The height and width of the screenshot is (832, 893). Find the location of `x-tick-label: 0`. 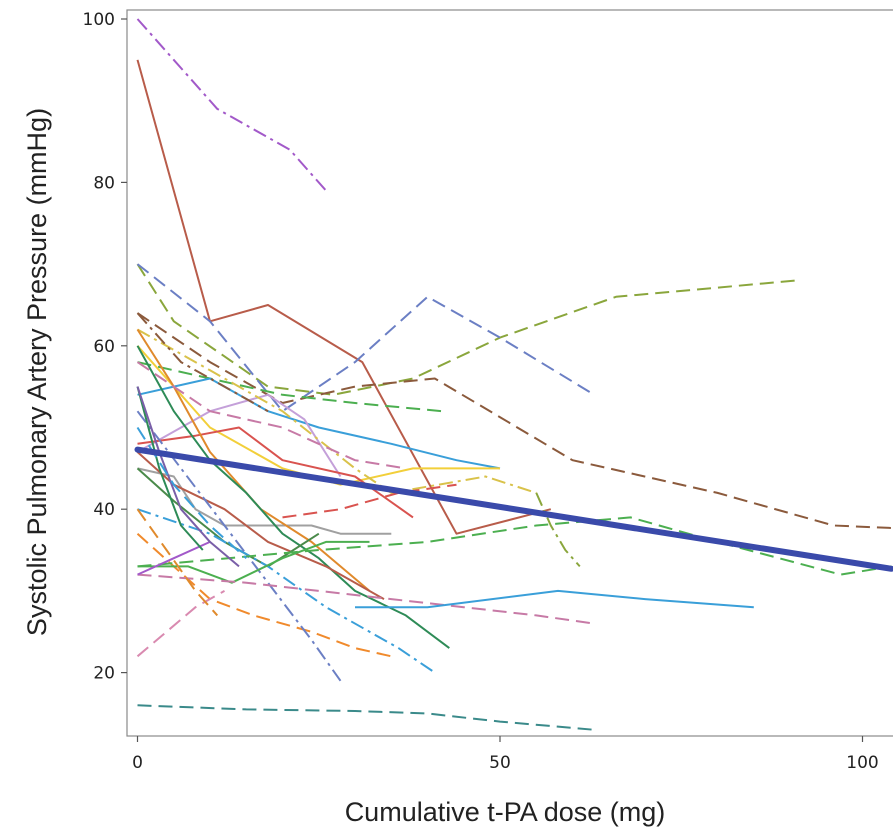

x-tick-label: 0 is located at coordinates (137, 763).